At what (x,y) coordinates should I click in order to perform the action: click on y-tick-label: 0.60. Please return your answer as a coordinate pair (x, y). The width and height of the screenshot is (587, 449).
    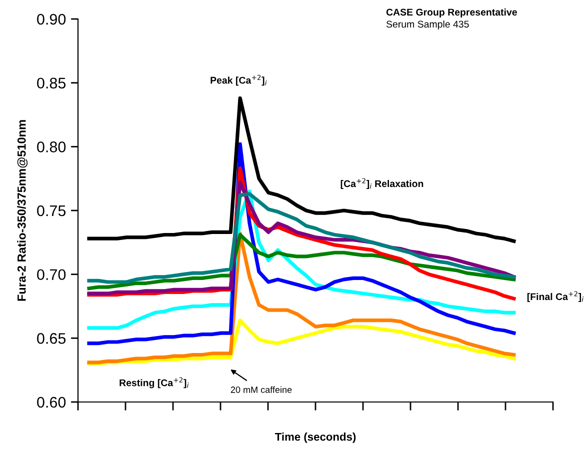
    Looking at the image, I should click on (51, 402).